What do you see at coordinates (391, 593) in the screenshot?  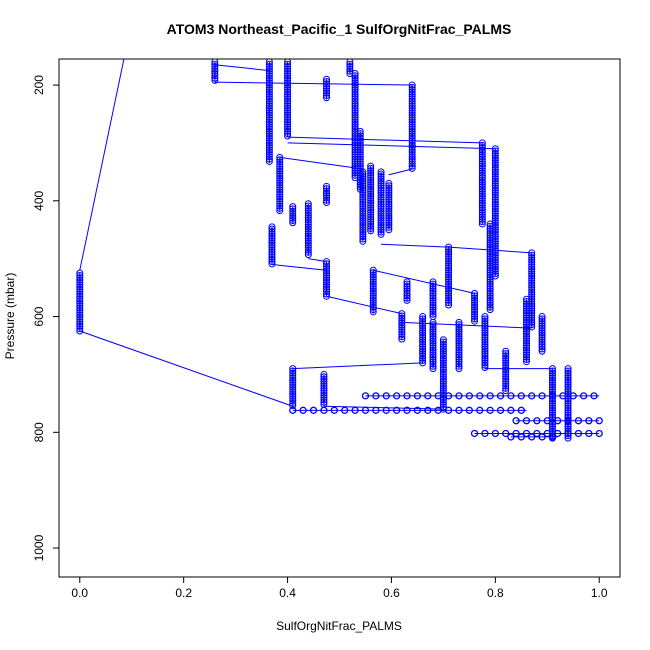 I see `x-tick-label: 0.6` at bounding box center [391, 593].